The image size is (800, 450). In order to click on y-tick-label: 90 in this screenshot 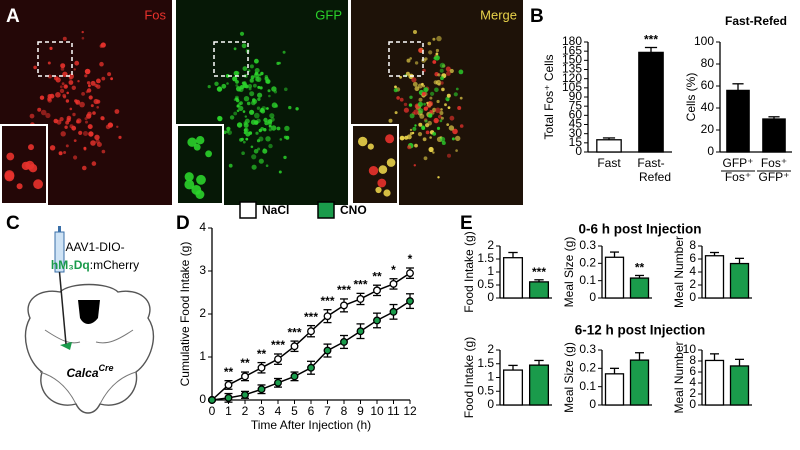, I will do `click(576, 96)`.